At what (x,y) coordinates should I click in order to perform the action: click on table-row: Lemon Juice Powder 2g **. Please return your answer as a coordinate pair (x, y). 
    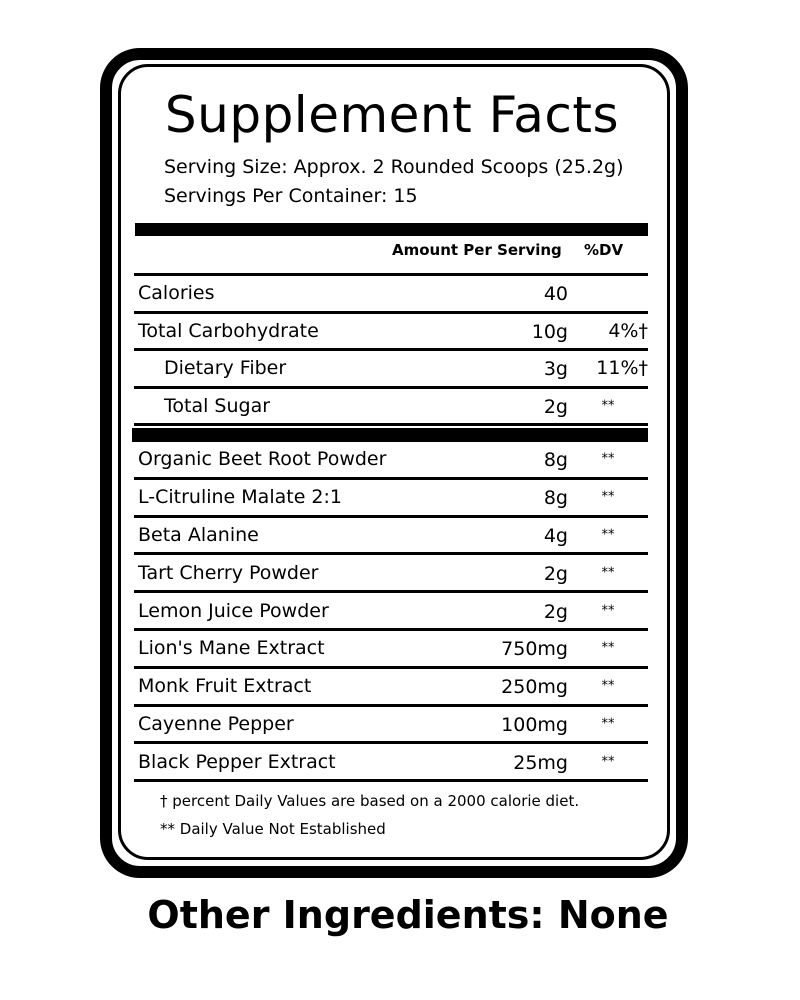
    Looking at the image, I should click on (391, 612).